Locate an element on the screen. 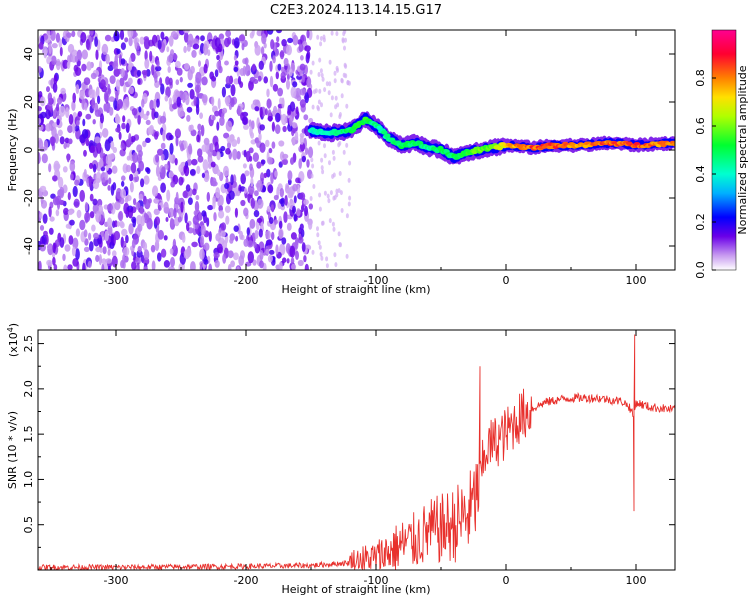 This screenshot has width=750, height=600. x-tick-label: -300 is located at coordinates (116, 580).